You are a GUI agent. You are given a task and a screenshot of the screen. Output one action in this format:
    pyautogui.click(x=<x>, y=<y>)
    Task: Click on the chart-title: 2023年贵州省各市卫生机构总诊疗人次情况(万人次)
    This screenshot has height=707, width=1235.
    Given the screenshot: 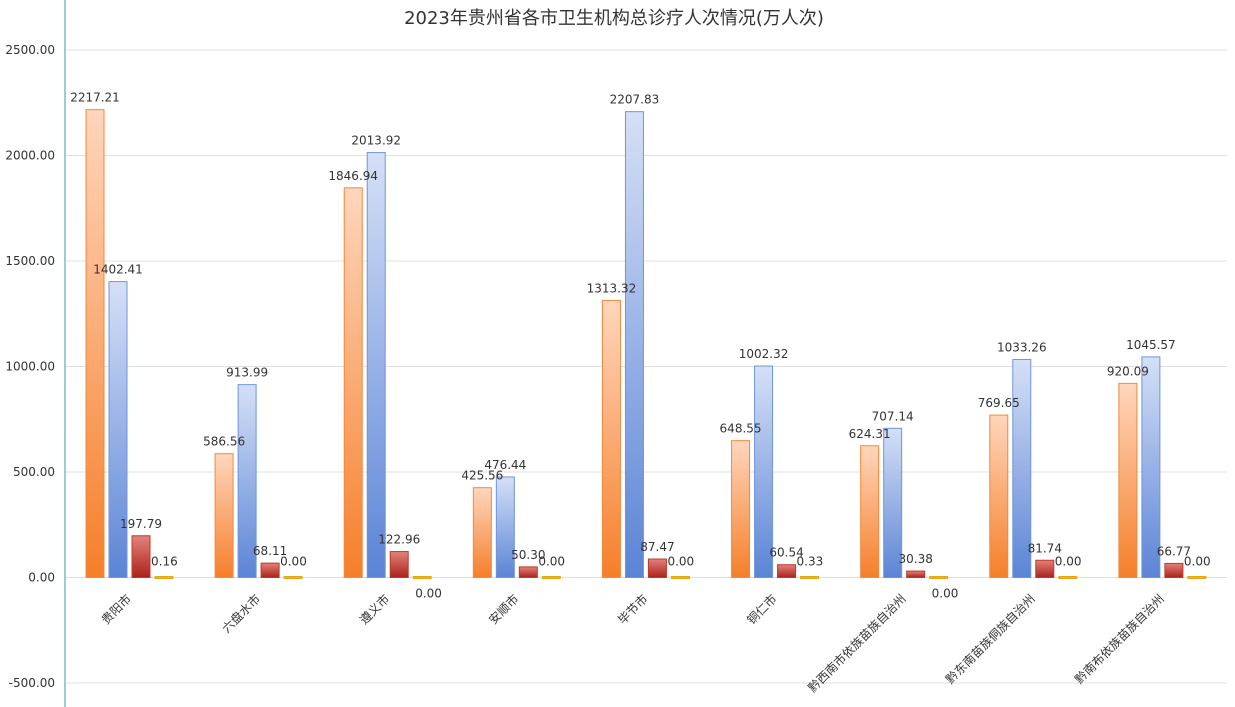 What is the action you would take?
    pyautogui.click(x=614, y=18)
    